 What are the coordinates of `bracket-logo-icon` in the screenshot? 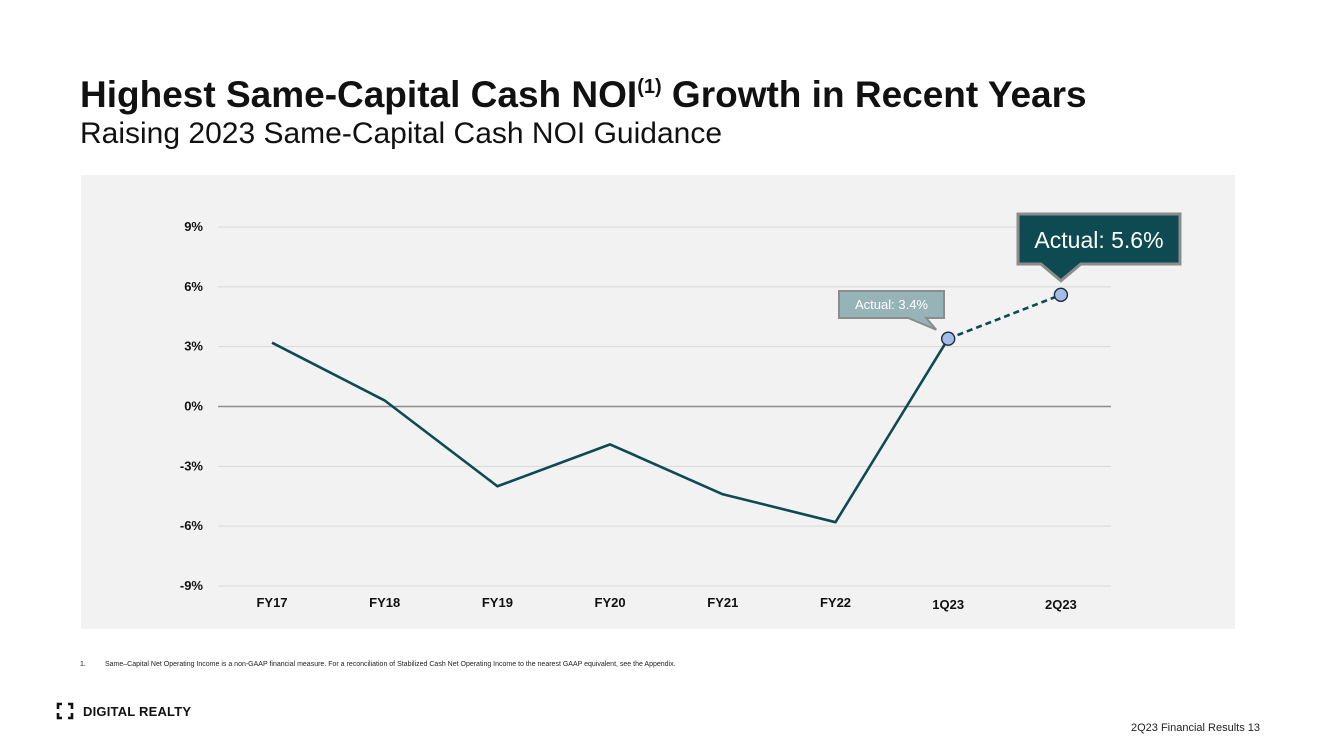 It's located at (65, 711).